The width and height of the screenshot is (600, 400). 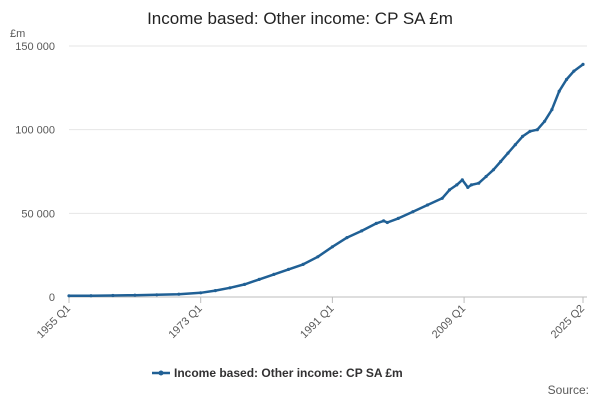 What do you see at coordinates (449, 322) in the screenshot?
I see `x-tick-label: 2009 Q1` at bounding box center [449, 322].